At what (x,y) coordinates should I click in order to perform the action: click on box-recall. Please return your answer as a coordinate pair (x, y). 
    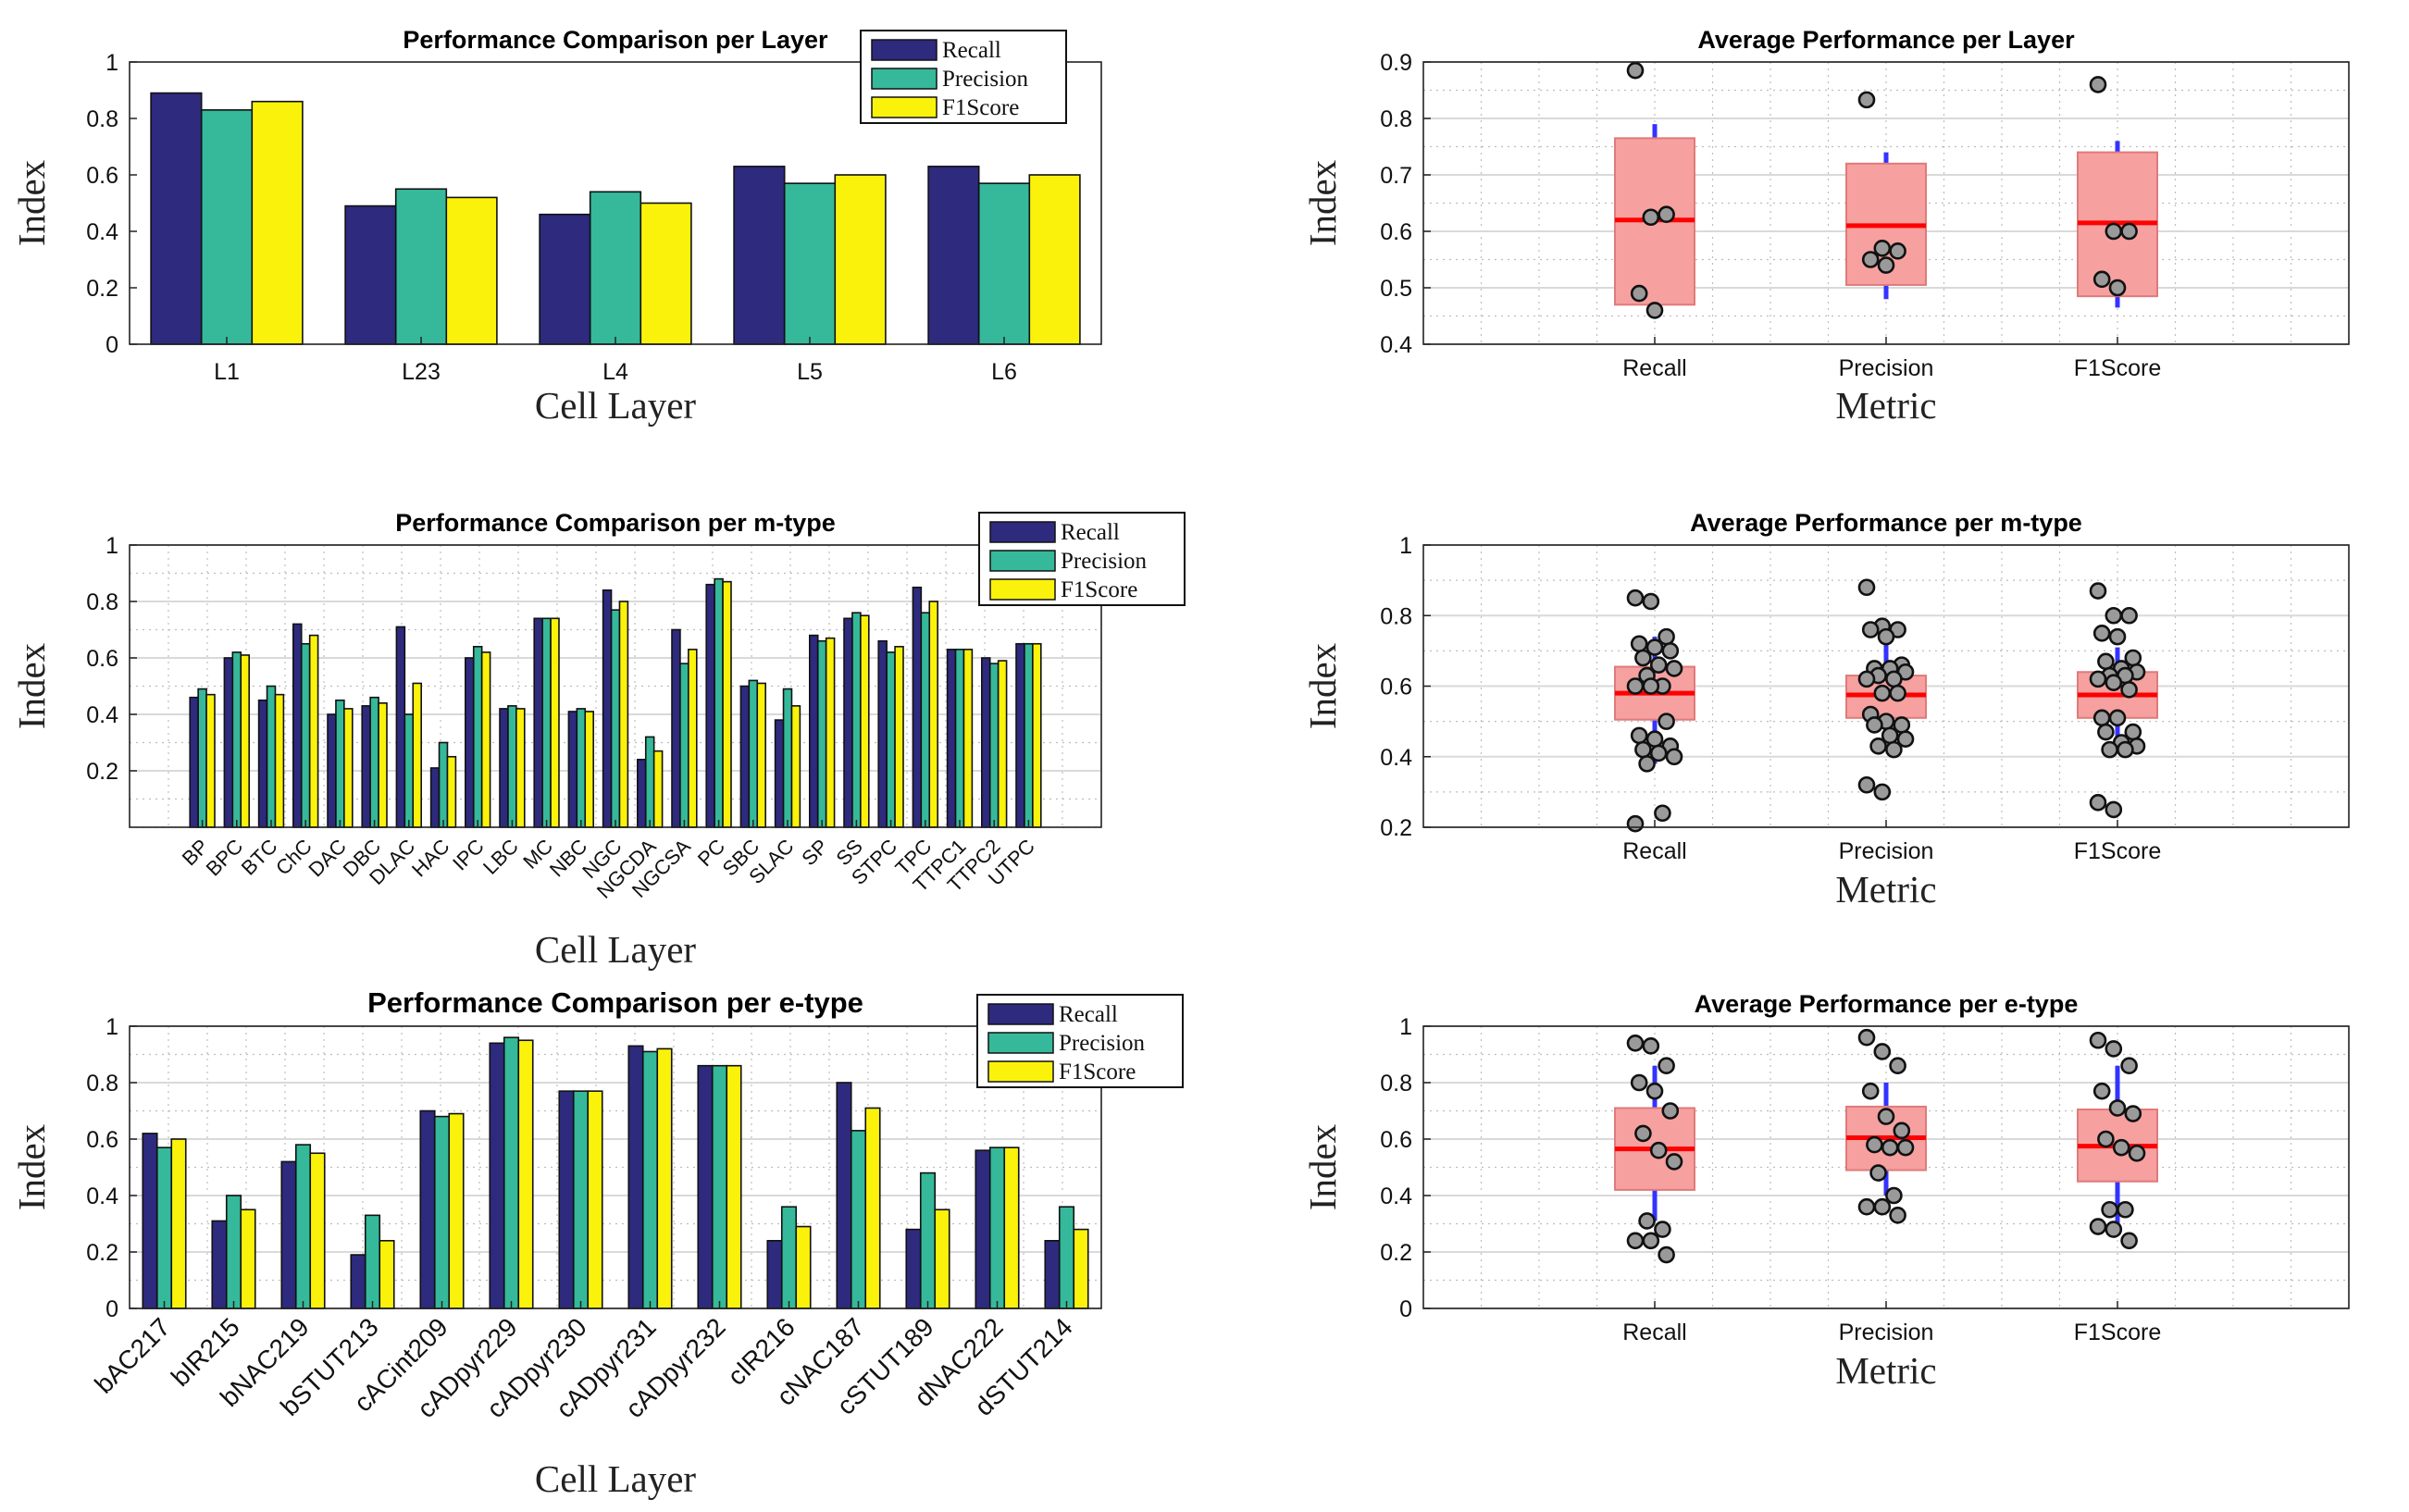
    Looking at the image, I should click on (1654, 1149).